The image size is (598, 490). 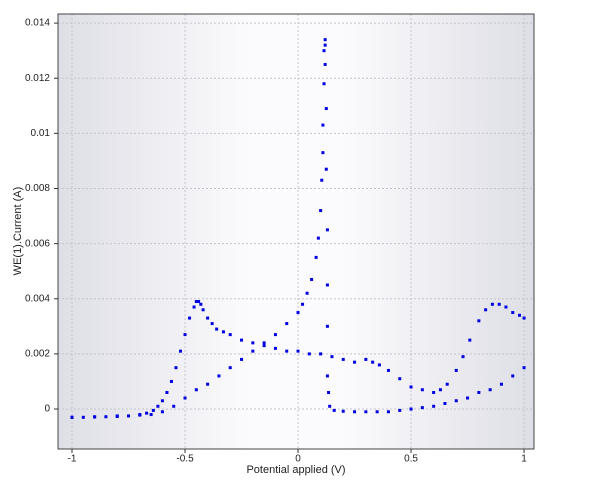 I want to click on y-tick-label: 0.004, so click(x=37, y=298).